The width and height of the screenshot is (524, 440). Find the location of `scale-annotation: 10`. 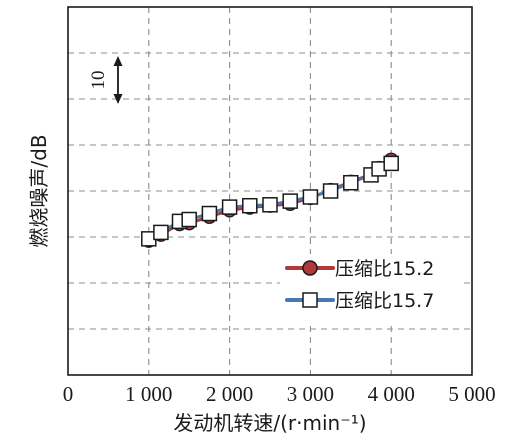

scale-annotation: 10 is located at coordinates (105, 80).